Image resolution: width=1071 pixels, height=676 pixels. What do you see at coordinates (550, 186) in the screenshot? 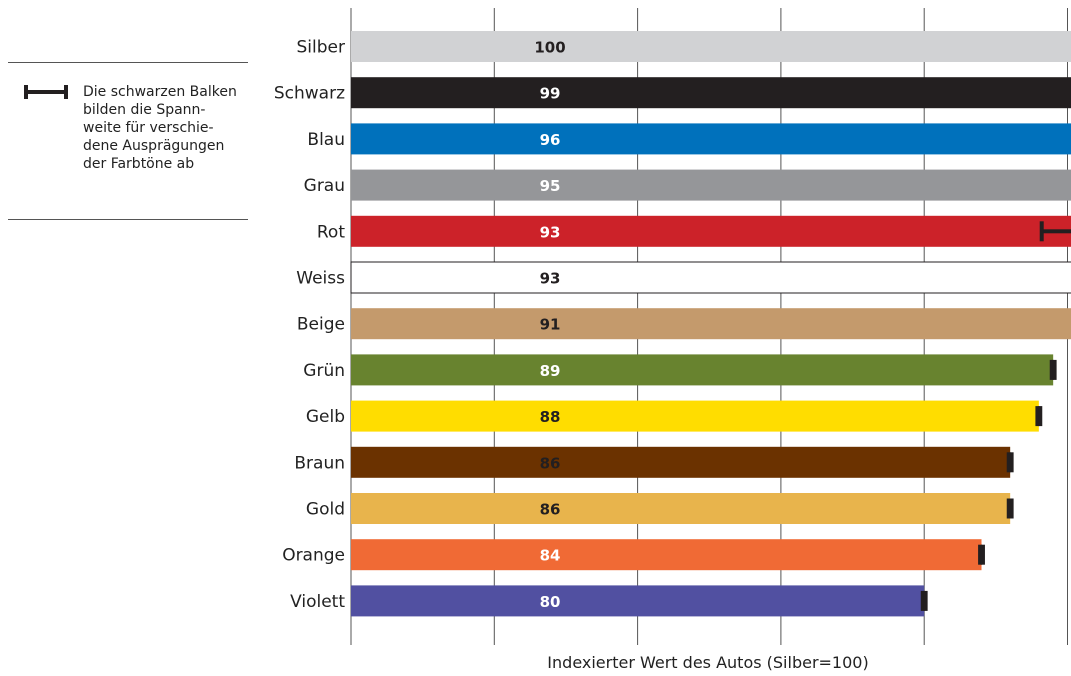
I see `value-label: 95` at bounding box center [550, 186].